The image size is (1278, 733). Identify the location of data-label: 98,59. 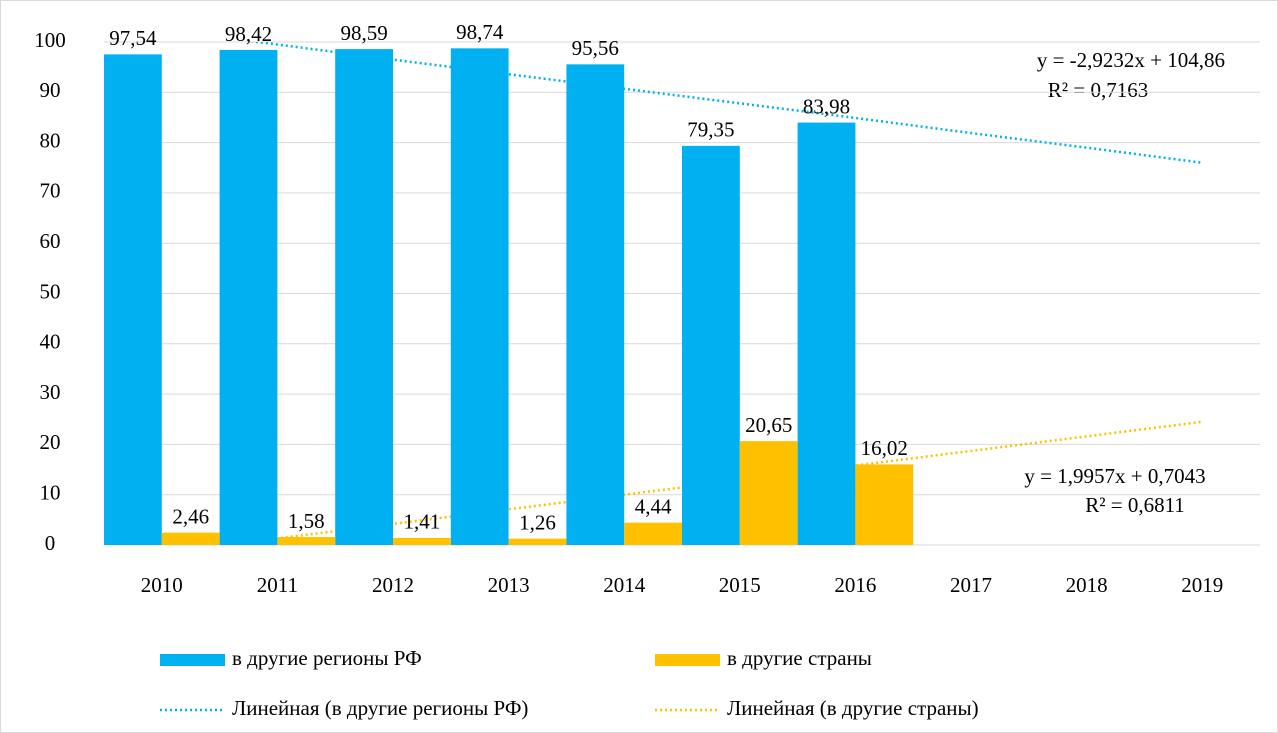
(363, 33).